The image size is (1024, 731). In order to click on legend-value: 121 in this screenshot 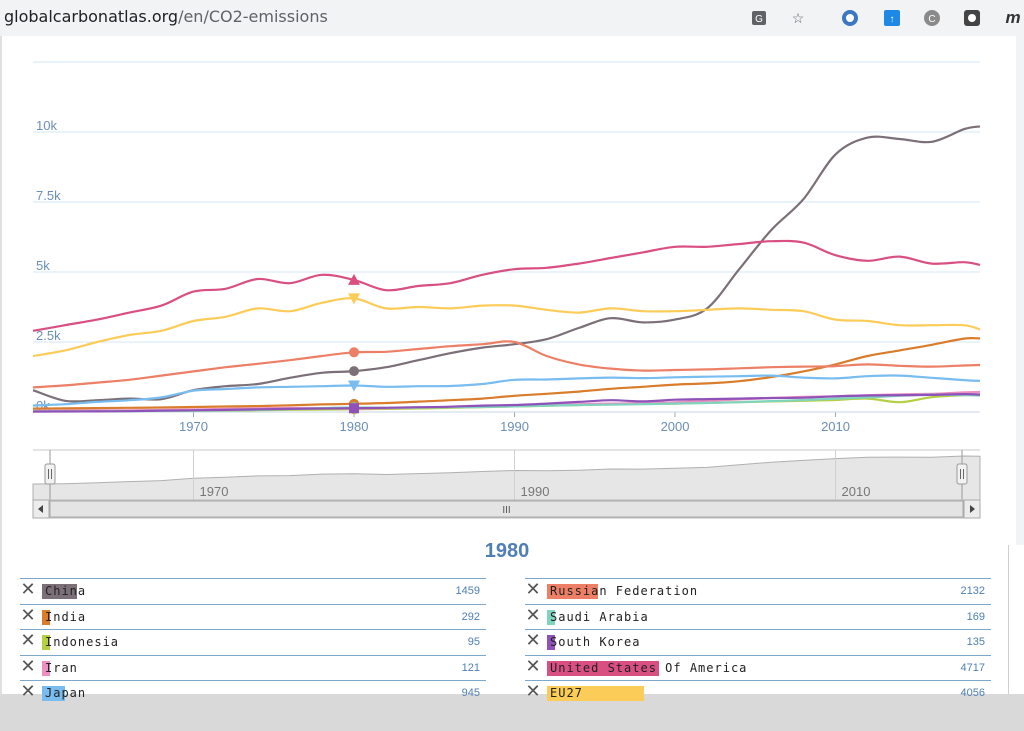, I will do `click(470, 667)`.